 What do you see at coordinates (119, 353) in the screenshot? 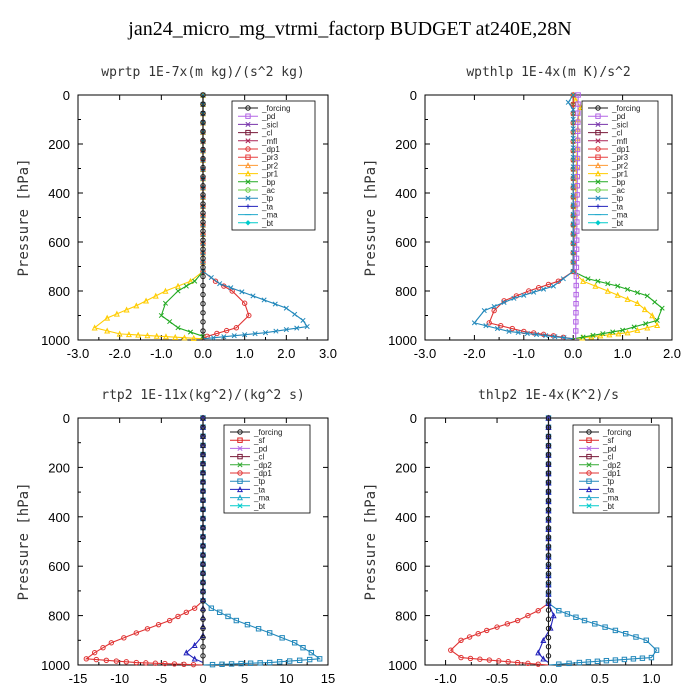
I see `panel1-xtick-label: -2.0` at bounding box center [119, 353].